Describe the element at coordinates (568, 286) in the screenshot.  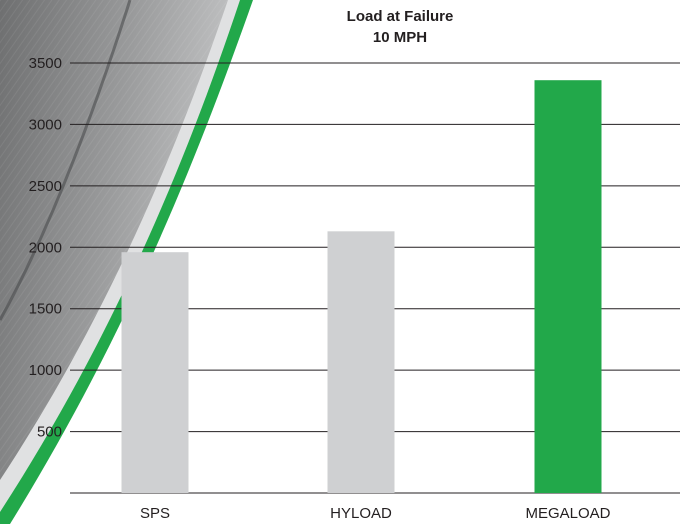
I see `bar-megaload` at that location.